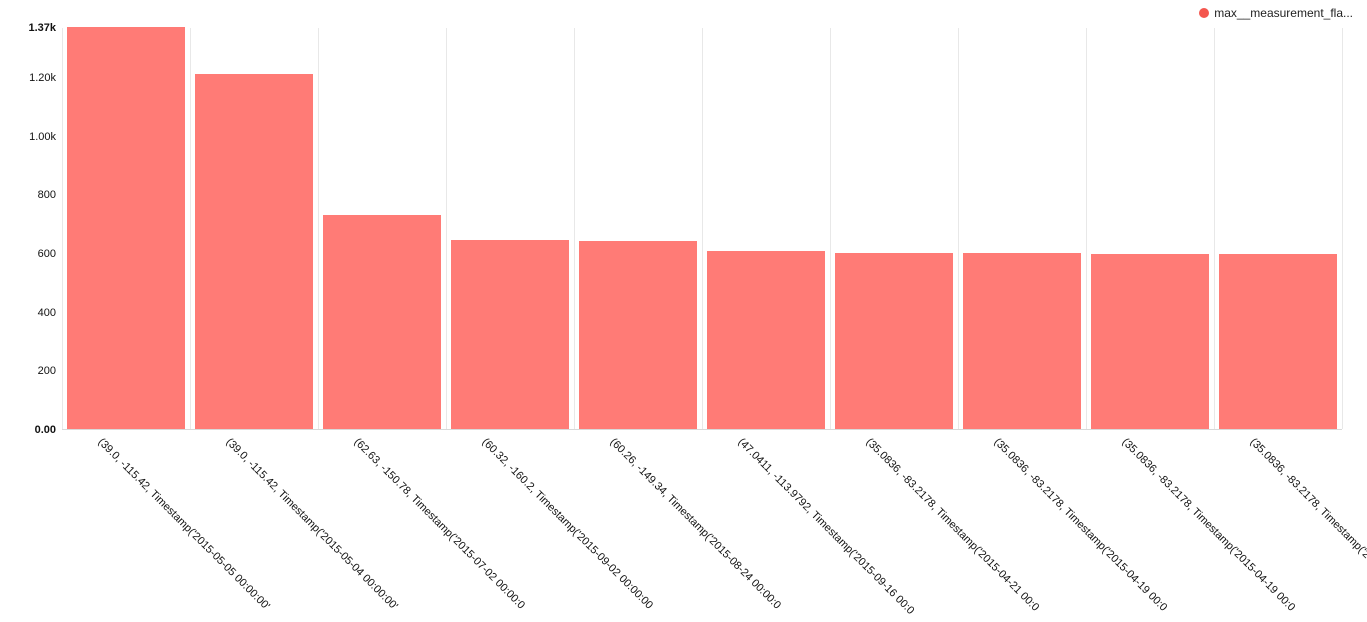 The image size is (1367, 622). I want to click on y-tick-label: 400, so click(46, 313).